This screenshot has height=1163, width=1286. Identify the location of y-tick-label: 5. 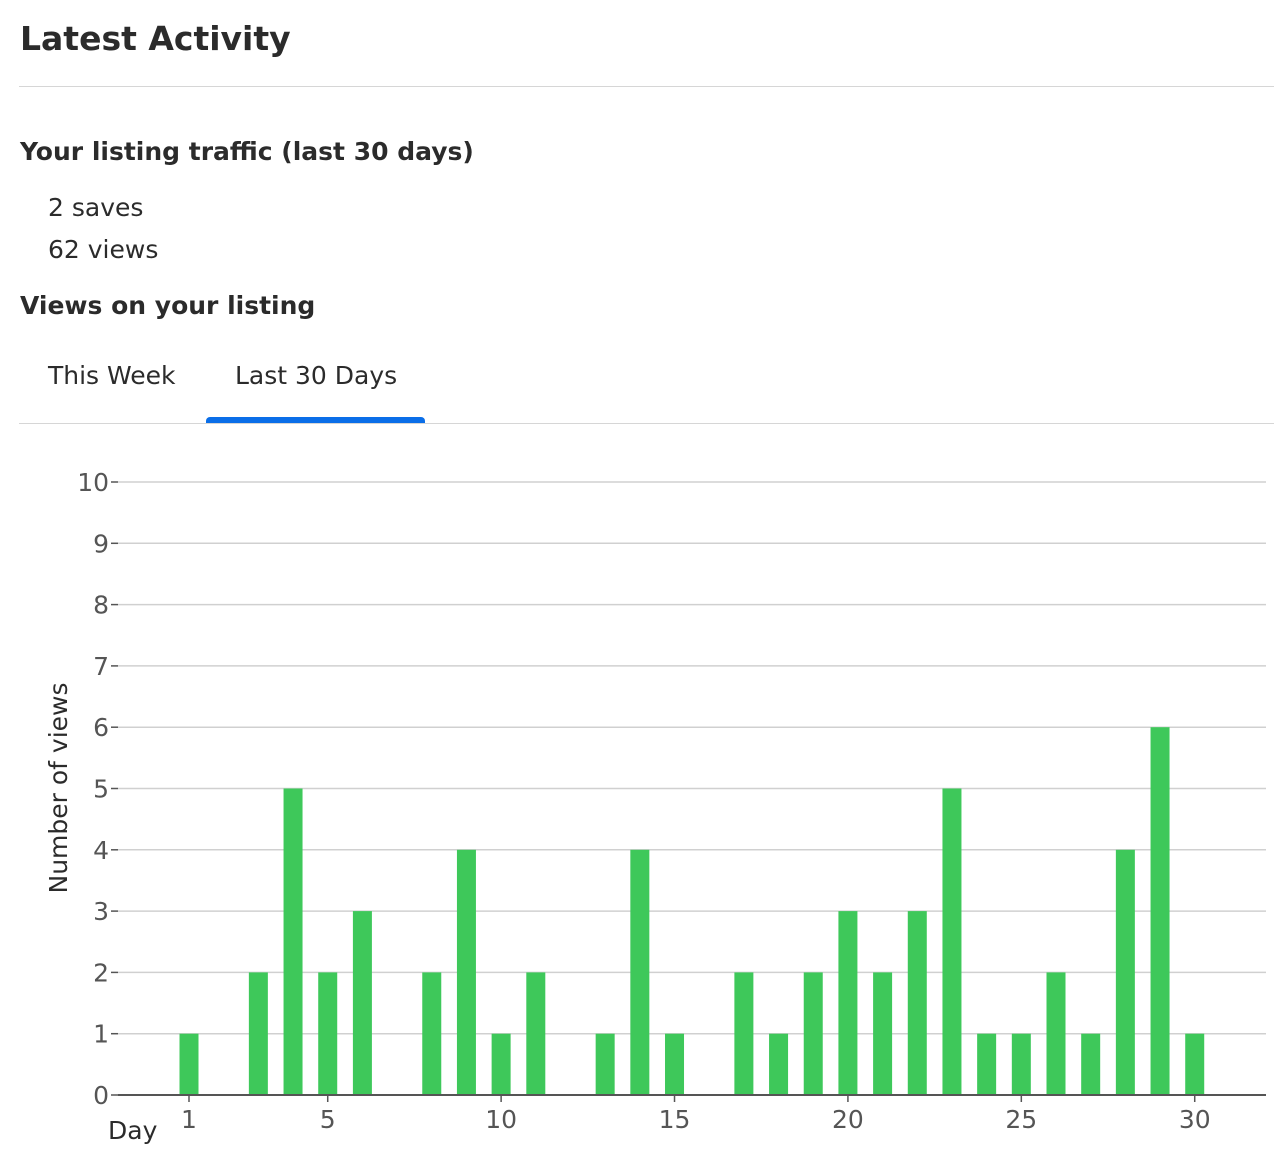
(101, 789).